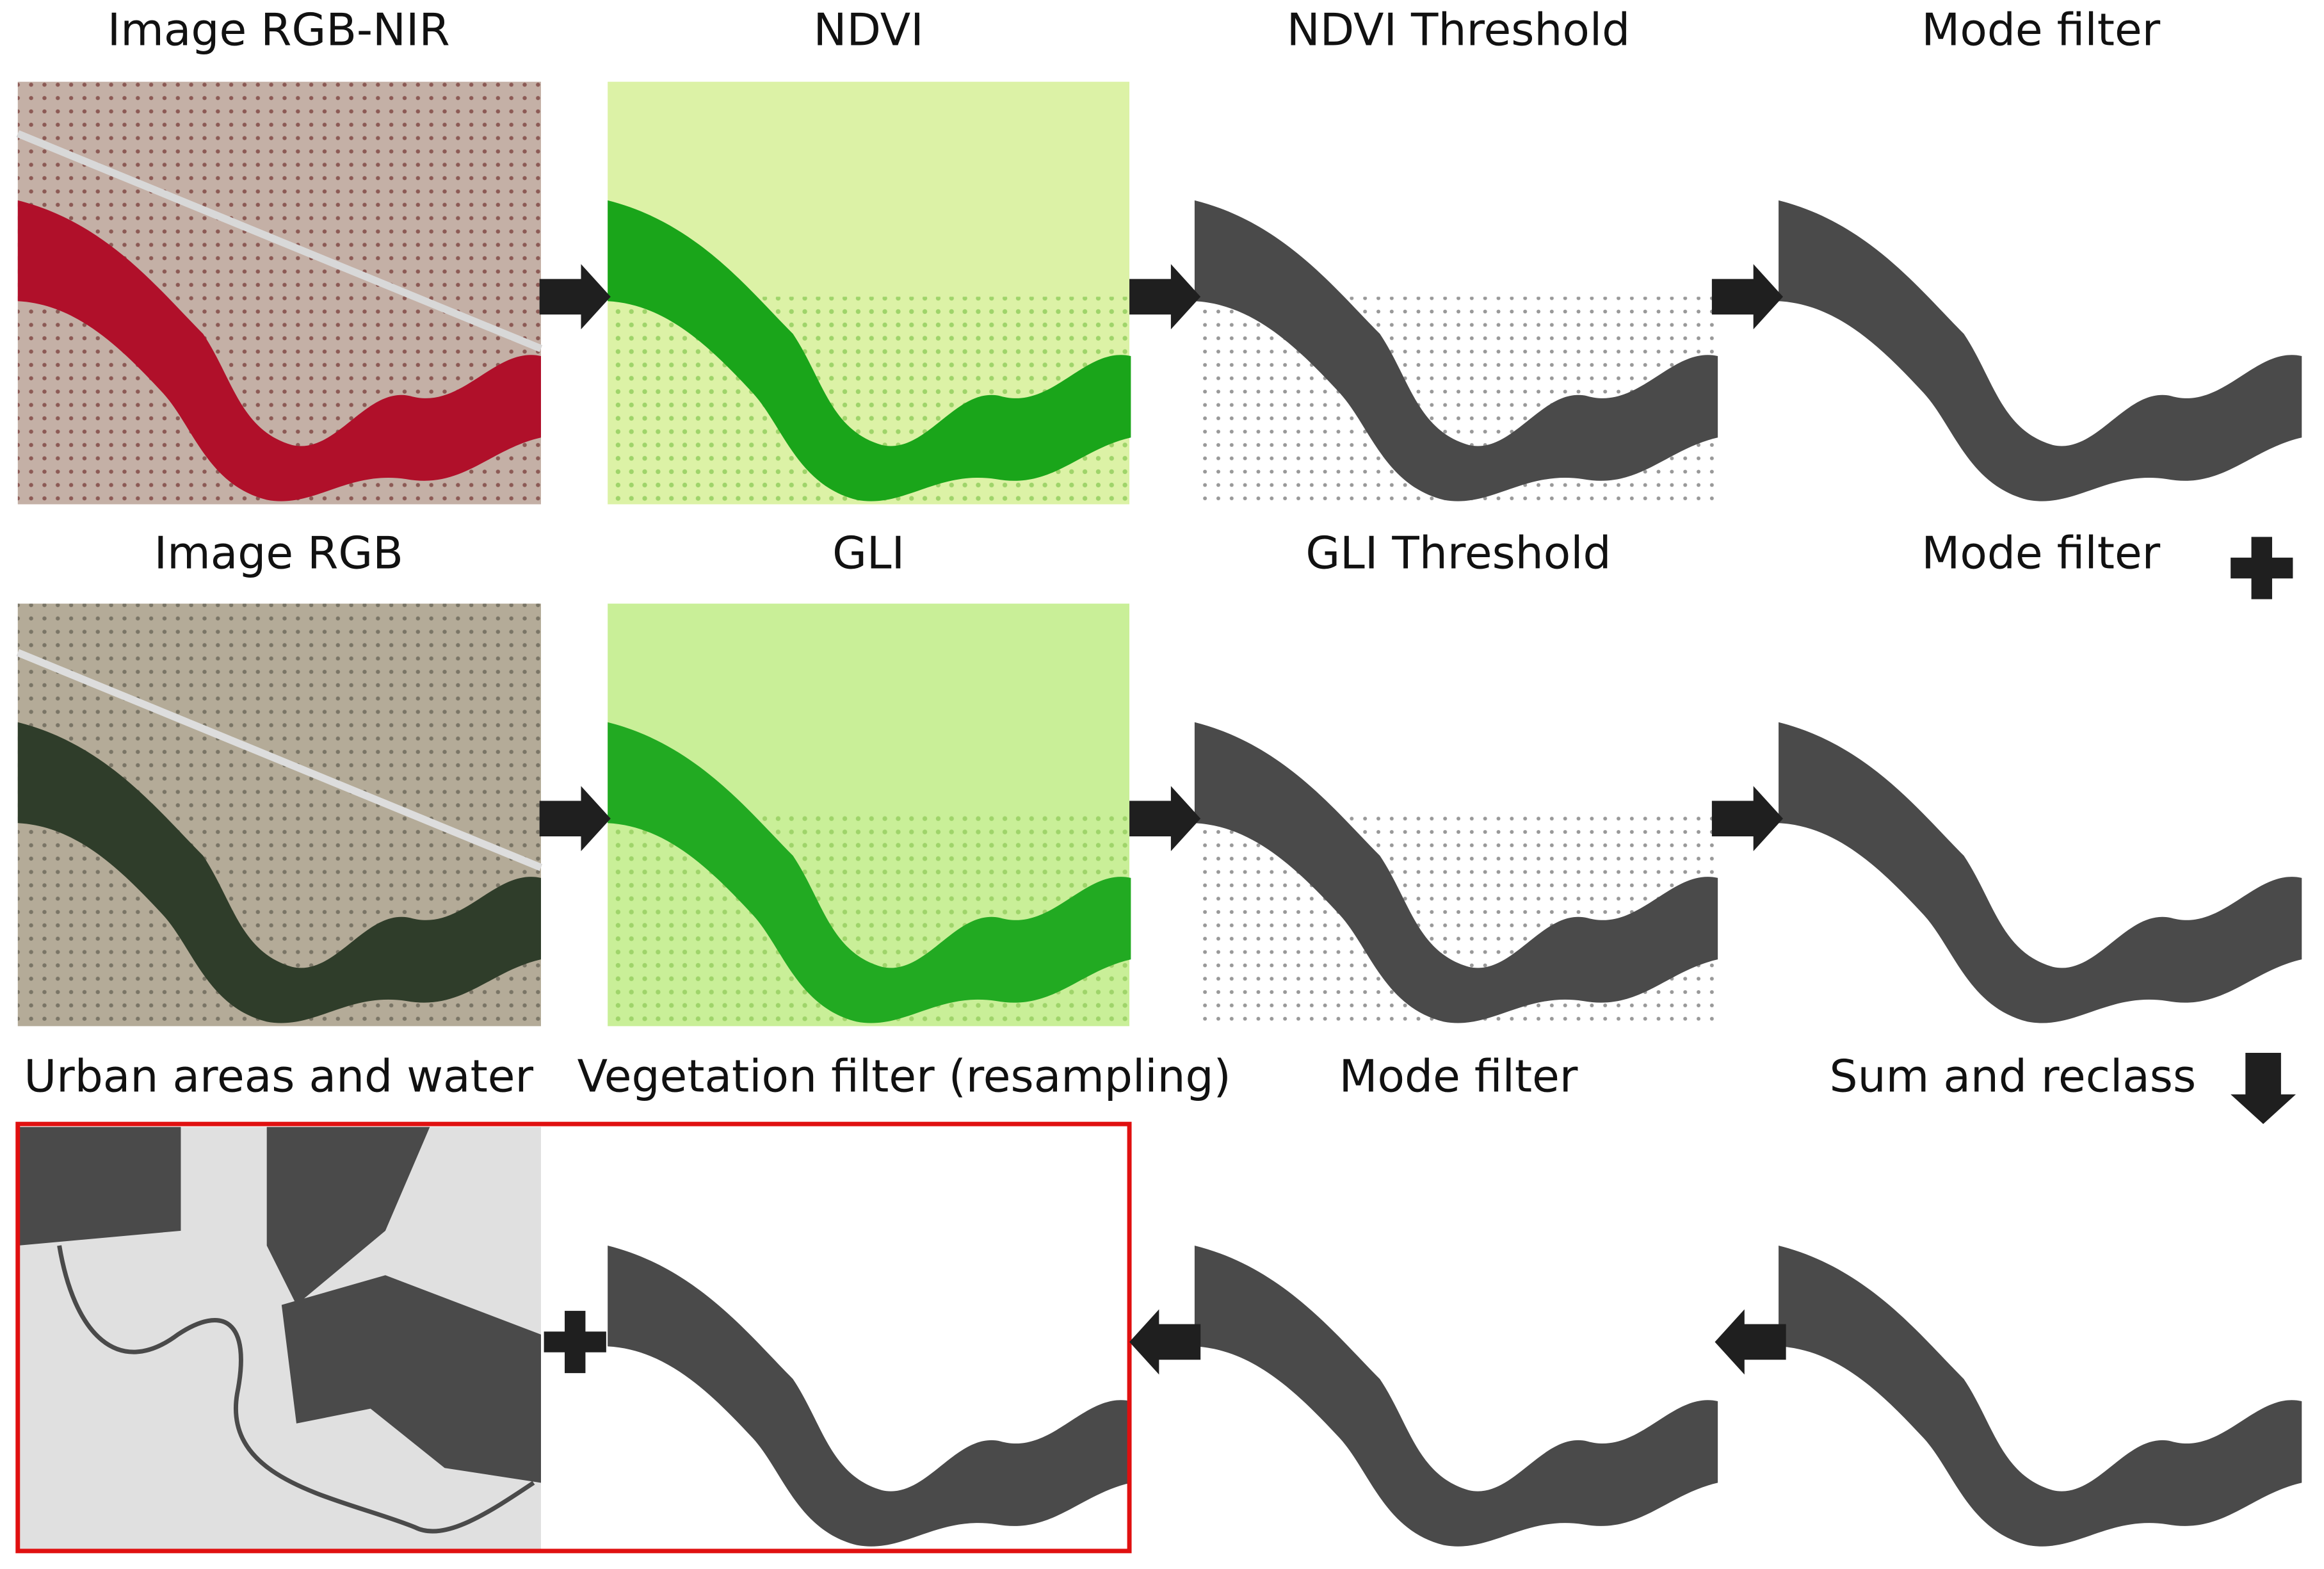 The image size is (2324, 1569). Describe the element at coordinates (2042, 1338) in the screenshot. I see `panel-sum-reclass` at that location.